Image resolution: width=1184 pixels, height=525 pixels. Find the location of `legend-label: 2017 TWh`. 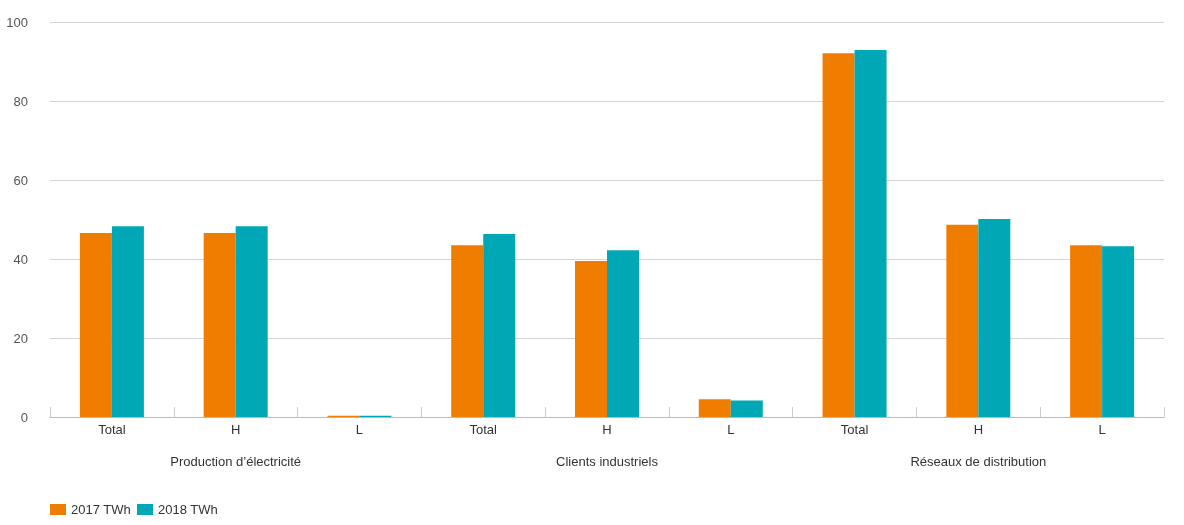

legend-label: 2017 TWh is located at coordinates (101, 509).